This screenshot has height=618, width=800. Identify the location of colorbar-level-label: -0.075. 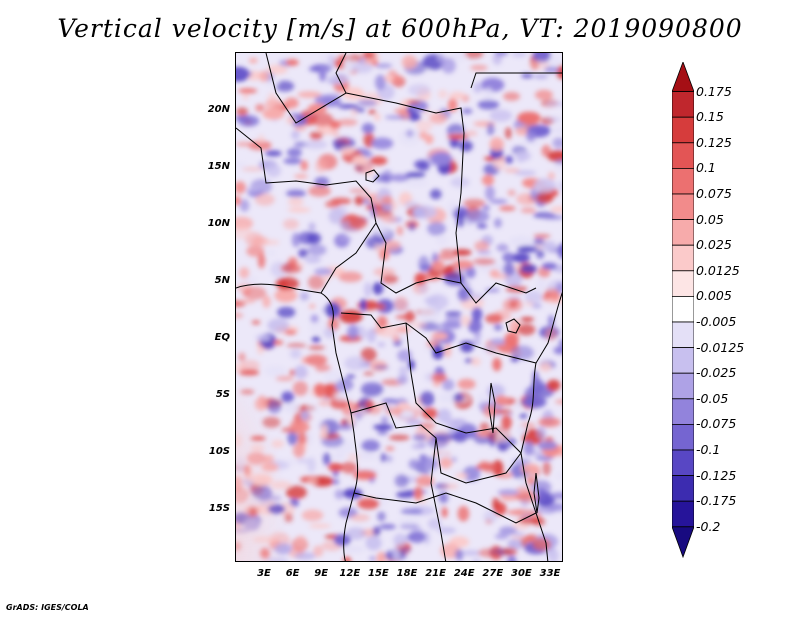
(716, 424).